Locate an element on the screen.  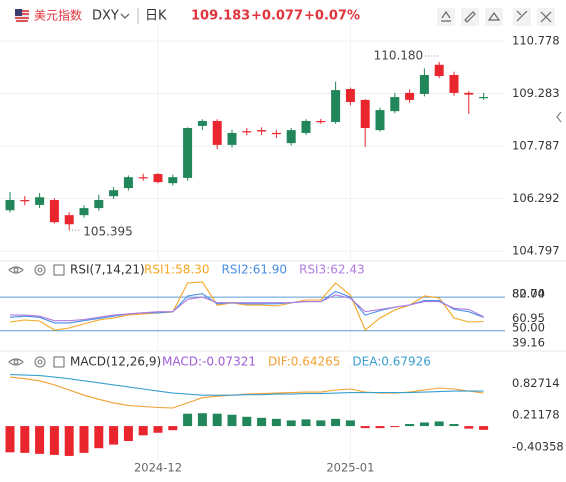
rsi-icons is located at coordinates (36, 270).